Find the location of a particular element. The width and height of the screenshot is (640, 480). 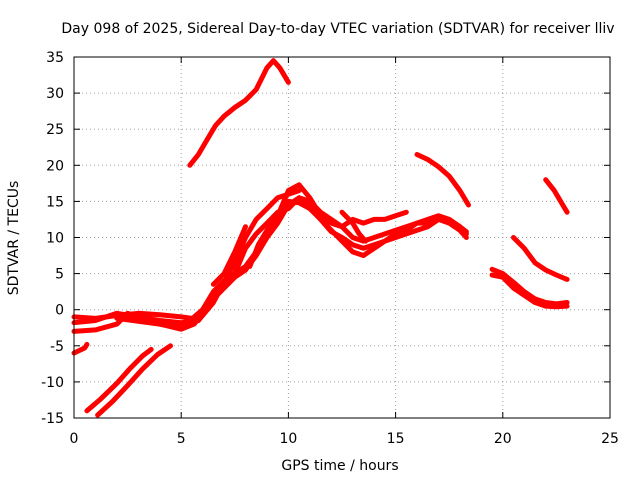

y-tick-label: 20 is located at coordinates (55, 166).